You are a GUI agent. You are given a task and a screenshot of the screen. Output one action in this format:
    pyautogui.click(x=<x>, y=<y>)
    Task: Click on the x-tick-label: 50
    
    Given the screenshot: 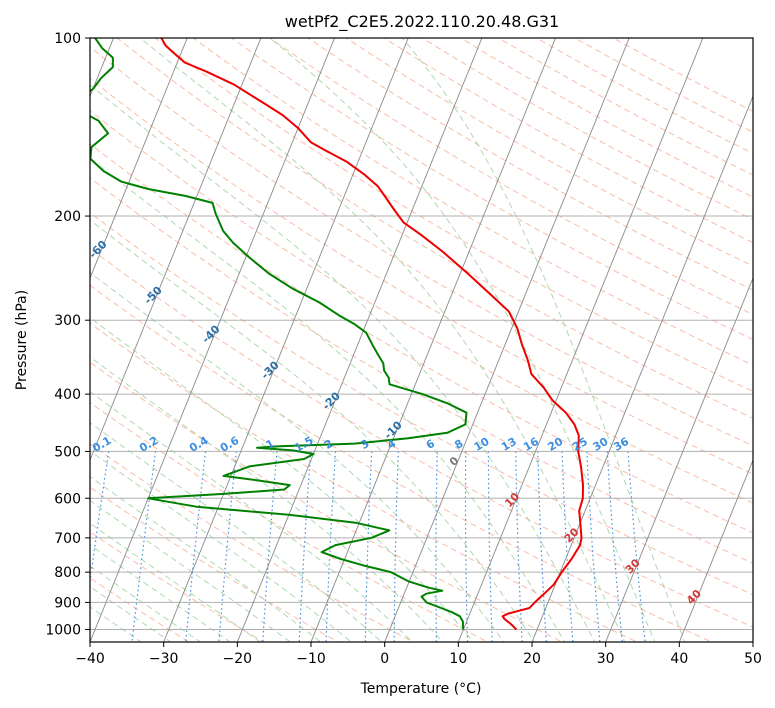 What is the action you would take?
    pyautogui.click(x=753, y=659)
    